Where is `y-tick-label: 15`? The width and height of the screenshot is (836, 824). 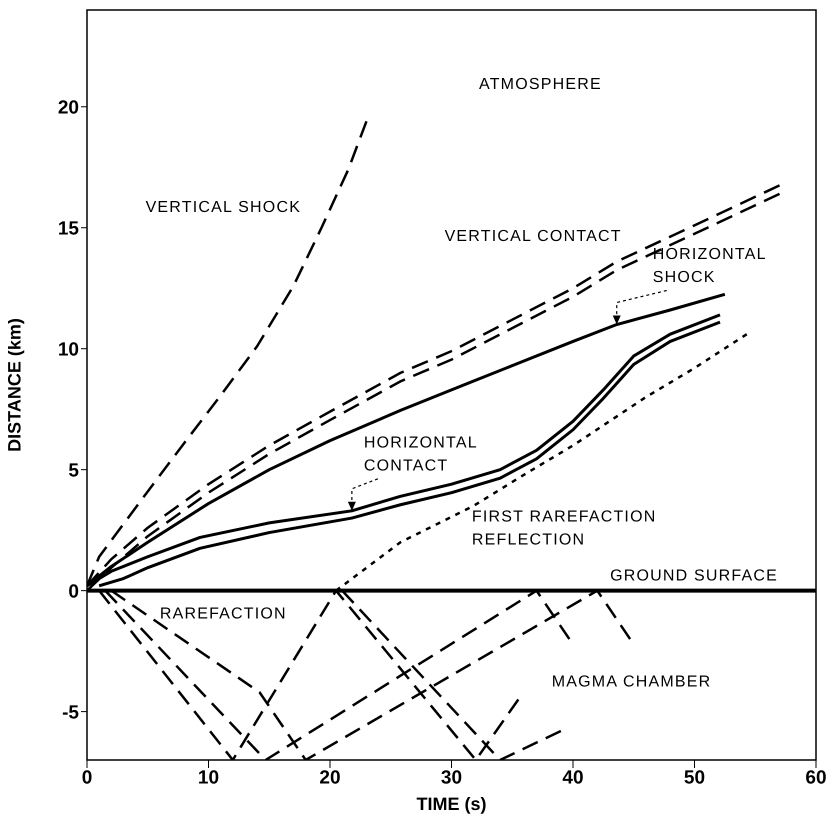
y-tick-label: 15 is located at coordinates (69, 229).